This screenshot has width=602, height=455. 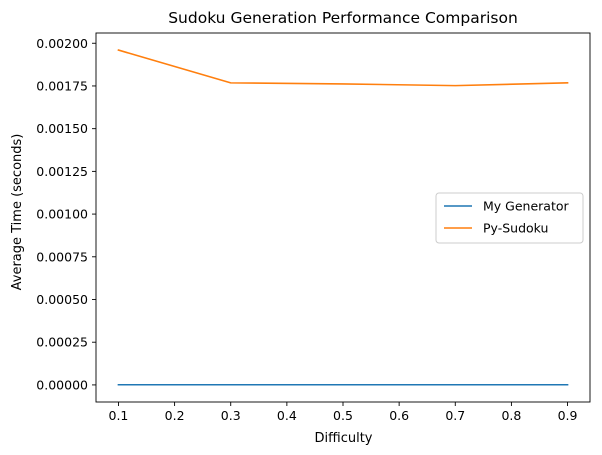 I want to click on legend: My Generator Py-Sudoku, so click(x=509, y=218).